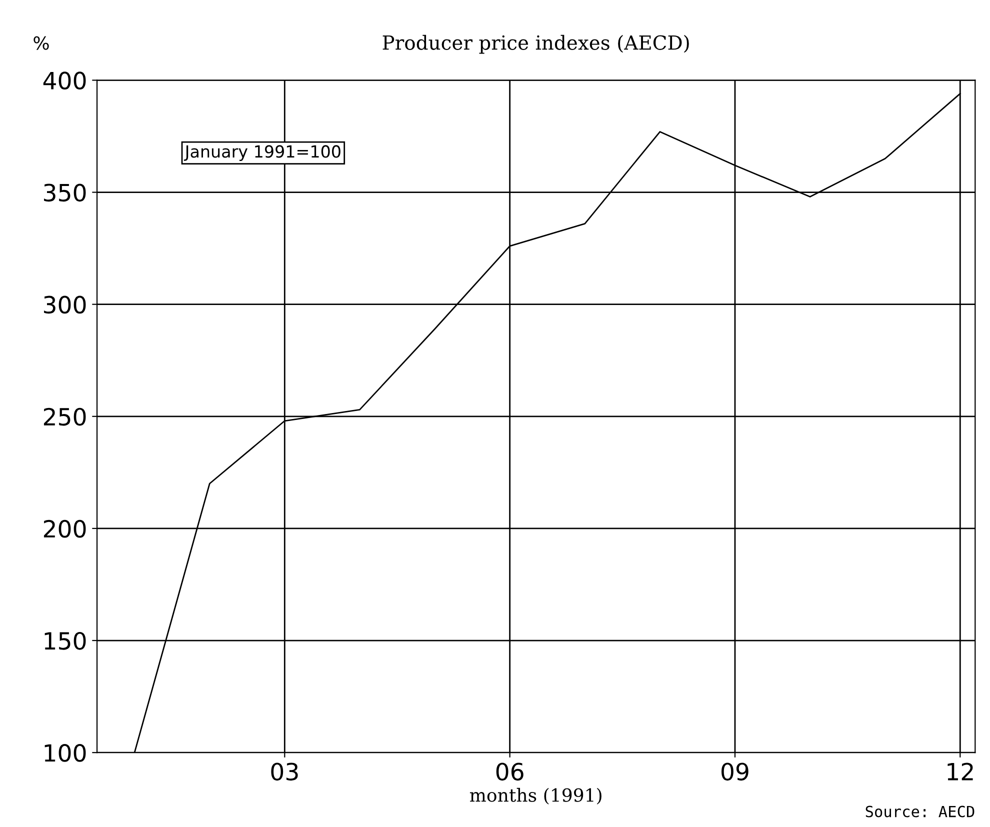 This screenshot has width=990, height=827. Describe the element at coordinates (960, 771) in the screenshot. I see `x-tick-label: 12` at that location.